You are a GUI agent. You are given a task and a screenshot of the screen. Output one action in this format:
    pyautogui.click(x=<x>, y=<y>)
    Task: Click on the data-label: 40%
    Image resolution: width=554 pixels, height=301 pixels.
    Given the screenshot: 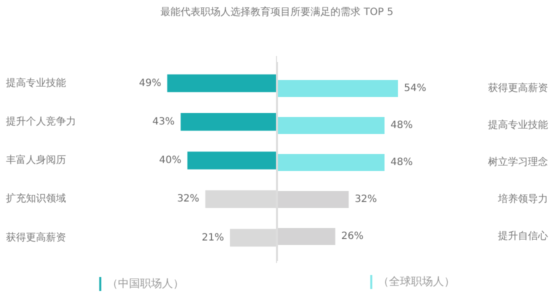 What is the action you would take?
    pyautogui.click(x=170, y=160)
    